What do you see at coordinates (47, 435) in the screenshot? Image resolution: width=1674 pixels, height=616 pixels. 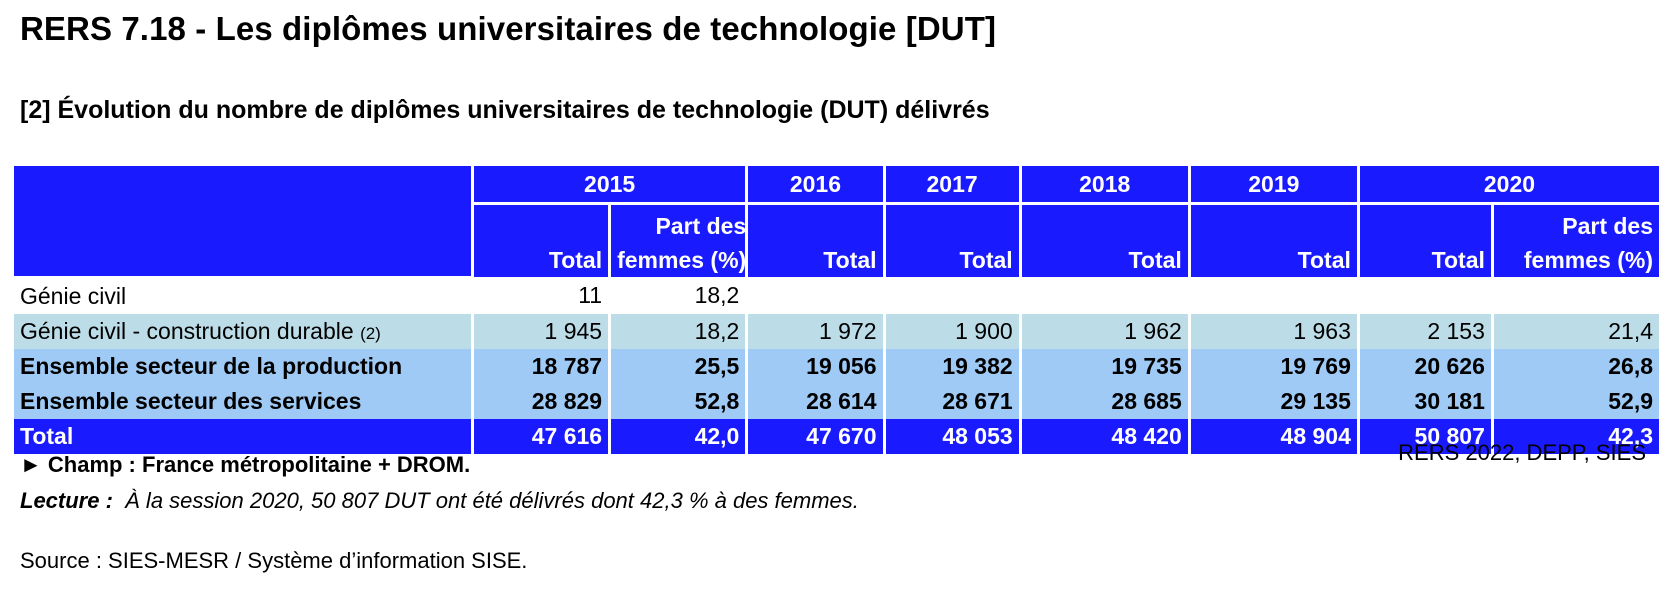 I see `row-label-text: Total` at bounding box center [47, 435].